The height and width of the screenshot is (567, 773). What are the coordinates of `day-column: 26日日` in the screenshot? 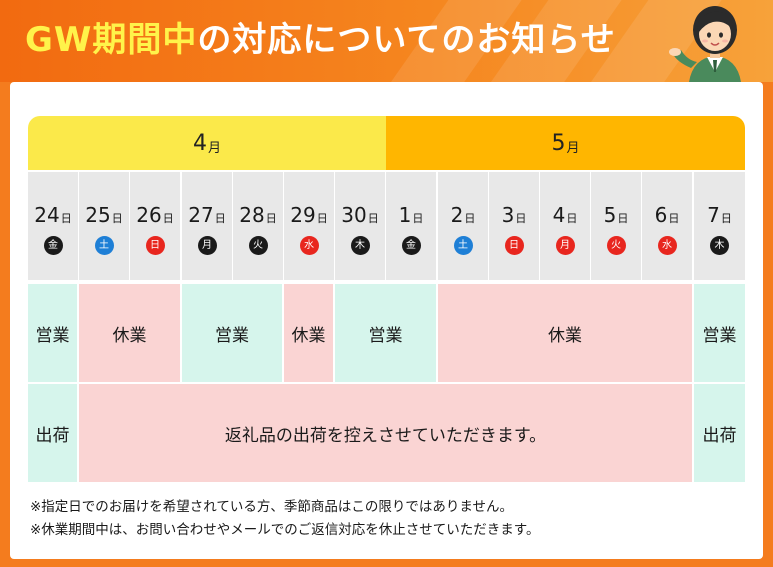 It's located at (155, 226).